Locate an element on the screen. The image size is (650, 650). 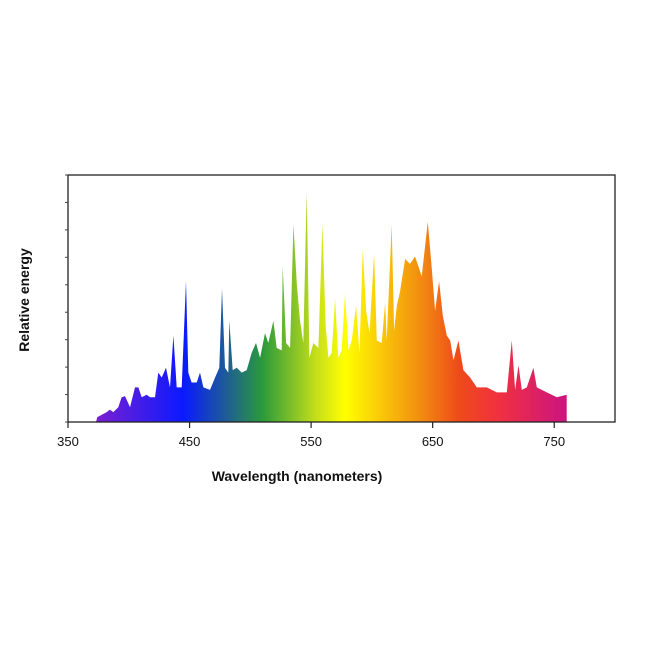
y-axis-title: Relative energy is located at coordinates (24, 300).